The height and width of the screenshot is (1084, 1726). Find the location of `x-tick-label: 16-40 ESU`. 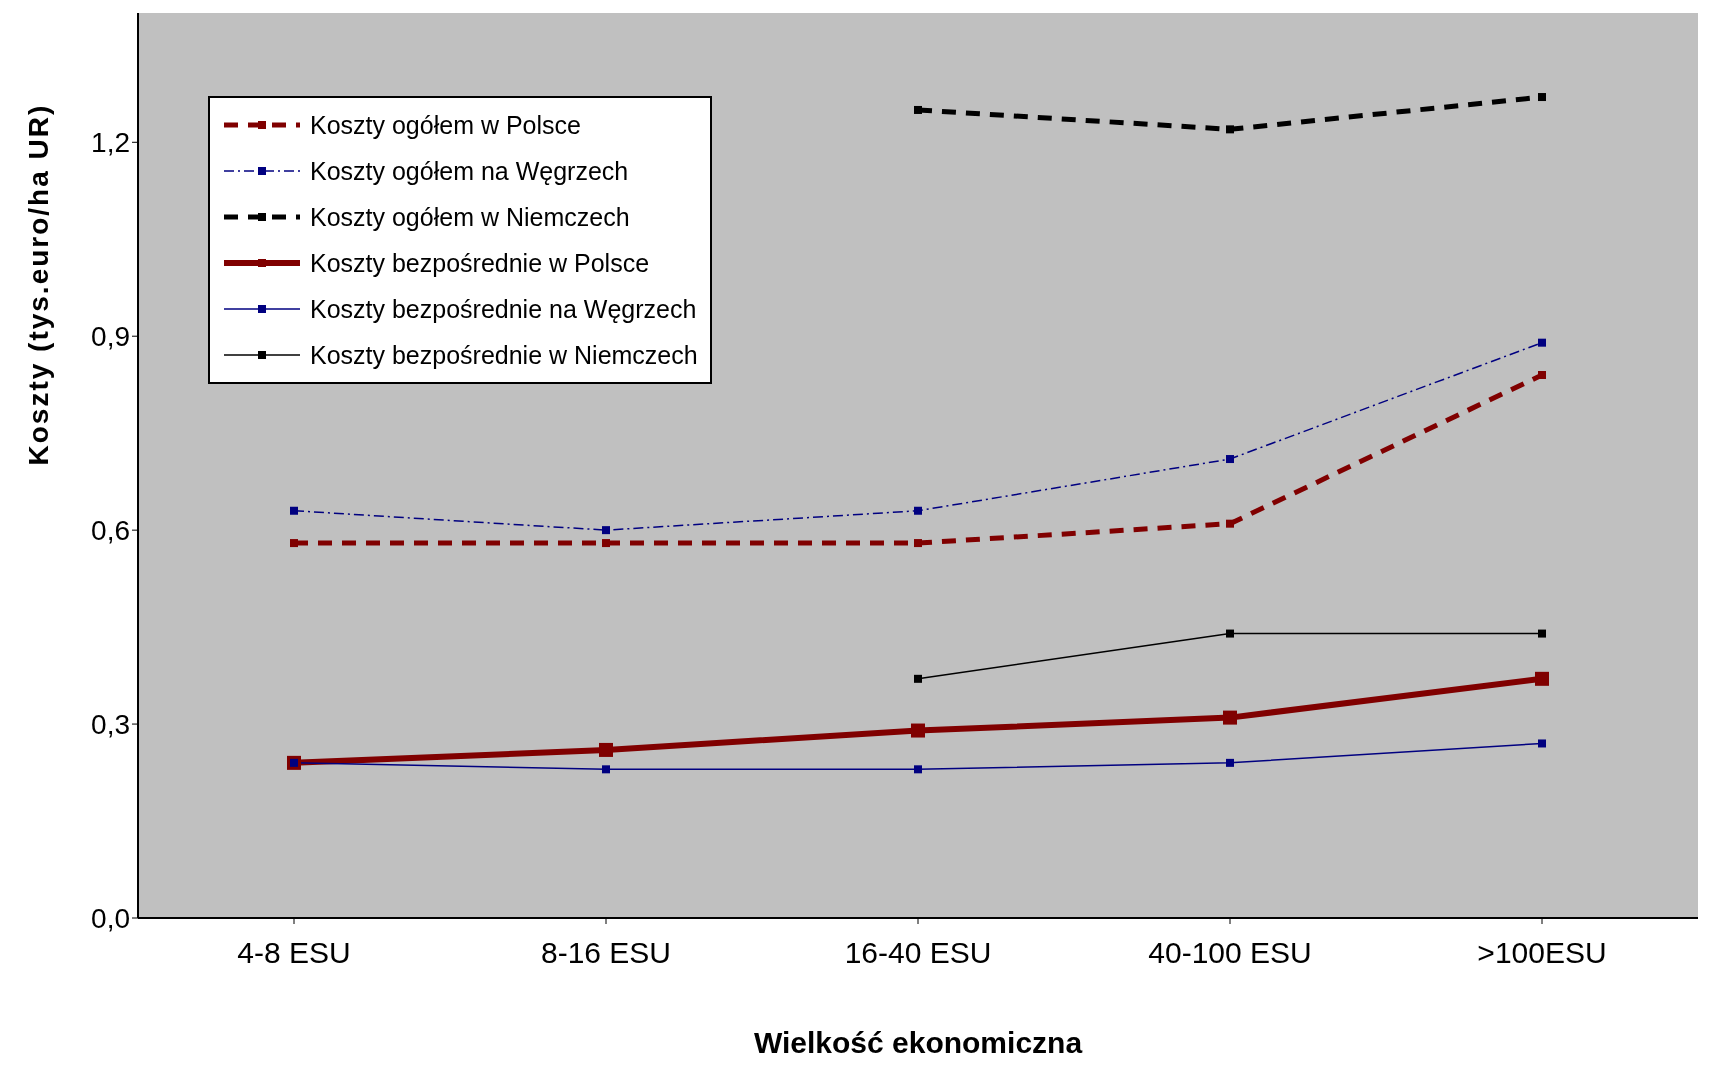

x-tick-label: 16-40 ESU is located at coordinates (918, 953).